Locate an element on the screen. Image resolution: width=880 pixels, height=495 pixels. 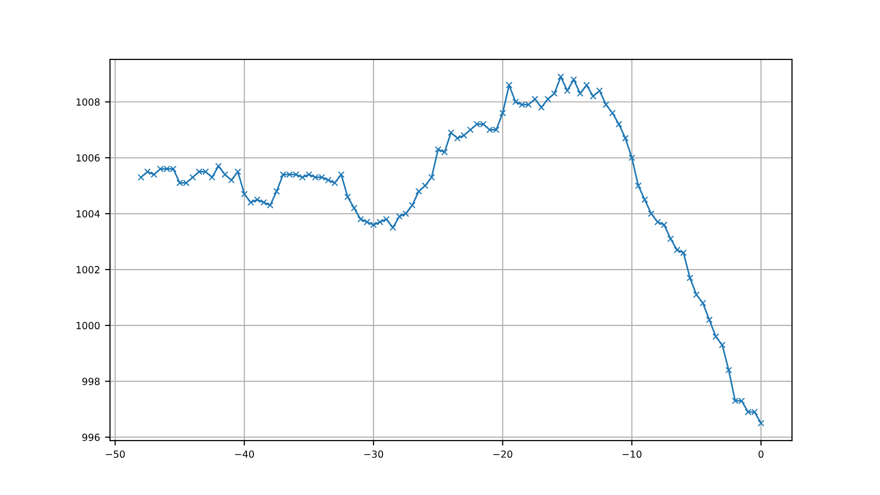
x-tick-label: −20 is located at coordinates (502, 454).